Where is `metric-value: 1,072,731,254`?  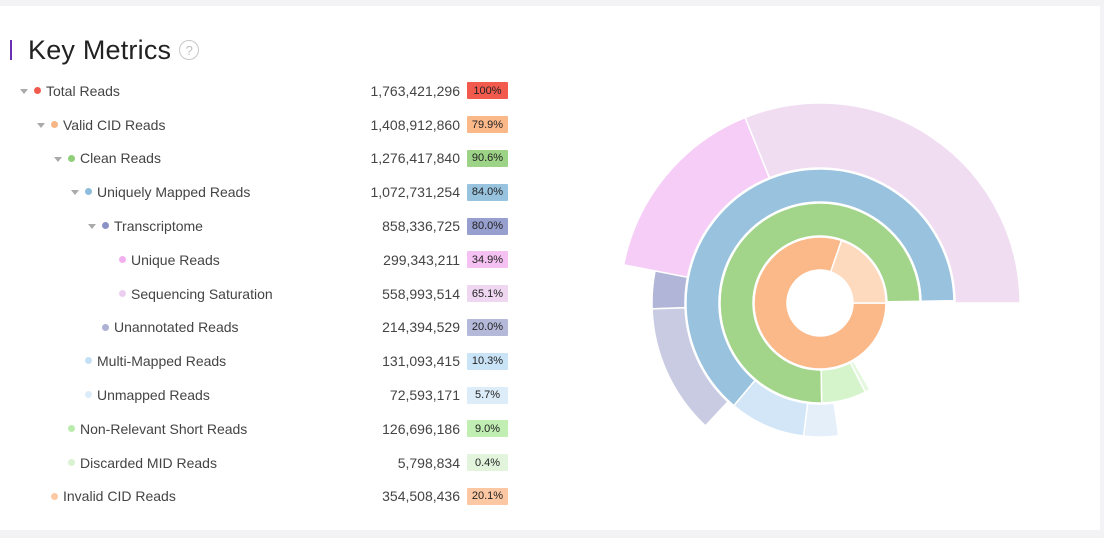
metric-value: 1,072,731,254 is located at coordinates (415, 192).